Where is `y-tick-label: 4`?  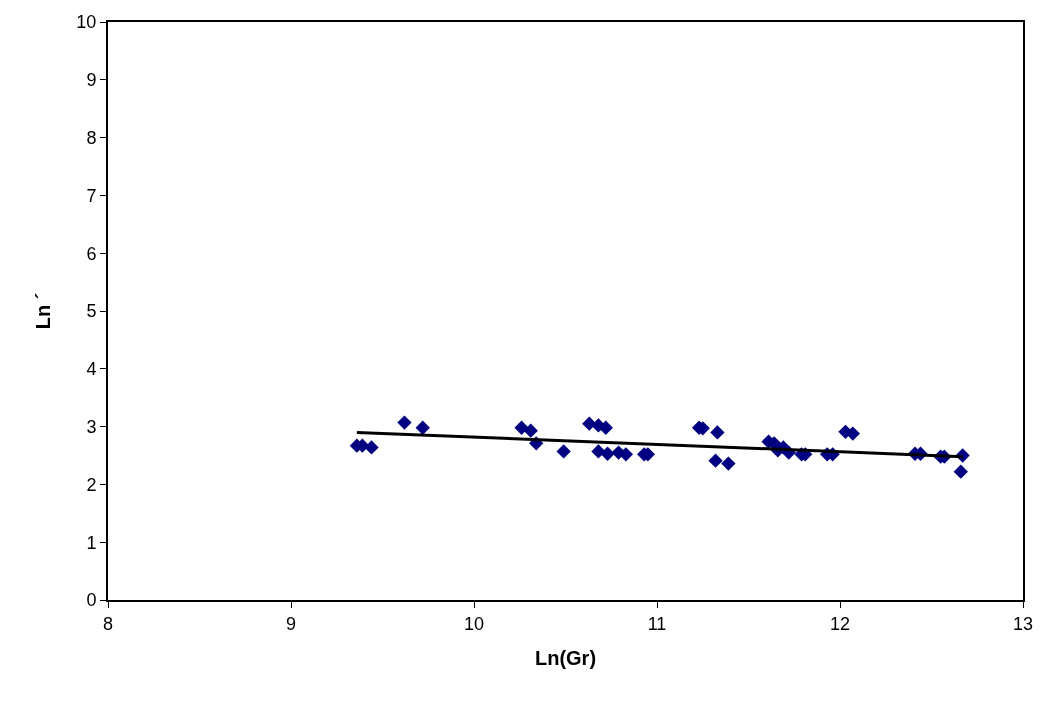
y-tick-label: 4 is located at coordinates (91, 369).